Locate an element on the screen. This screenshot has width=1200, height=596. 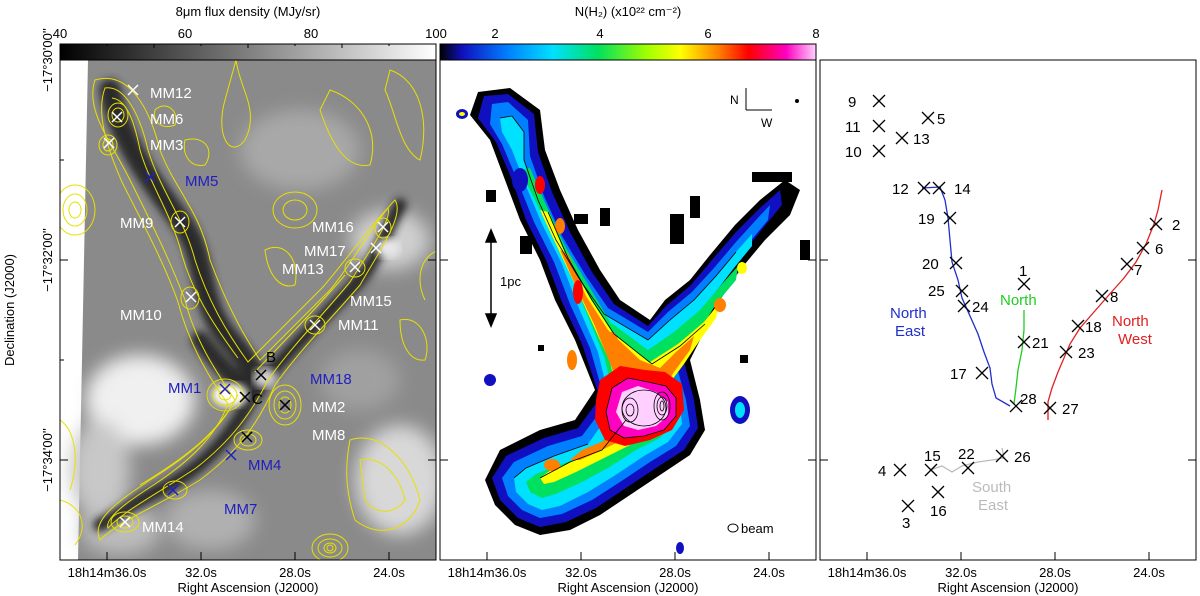
label-mm8: MM8 is located at coordinates (328, 435).